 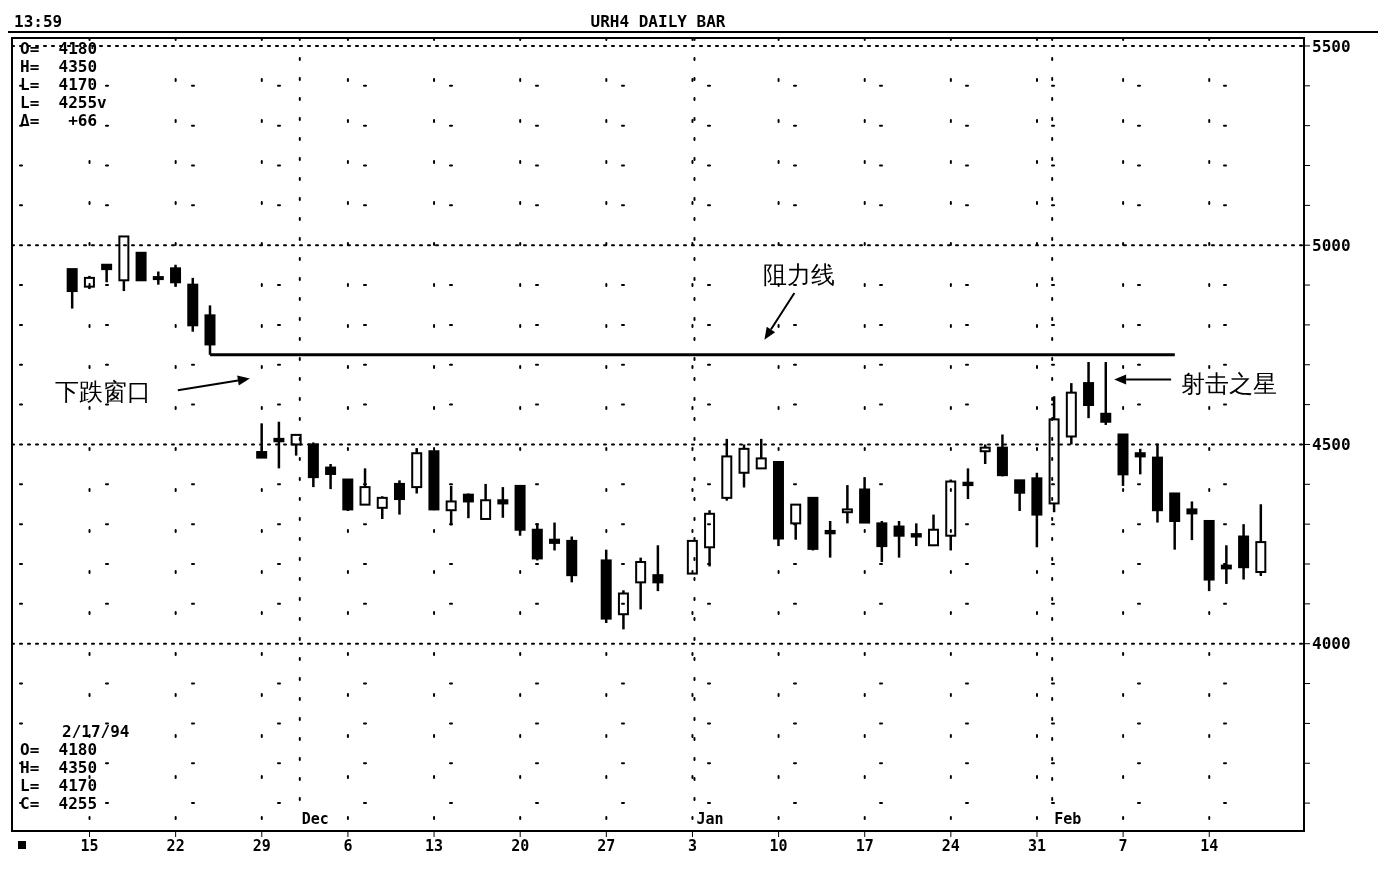 What do you see at coordinates (434, 846) in the screenshot?
I see `x-tick-label: 13` at bounding box center [434, 846].